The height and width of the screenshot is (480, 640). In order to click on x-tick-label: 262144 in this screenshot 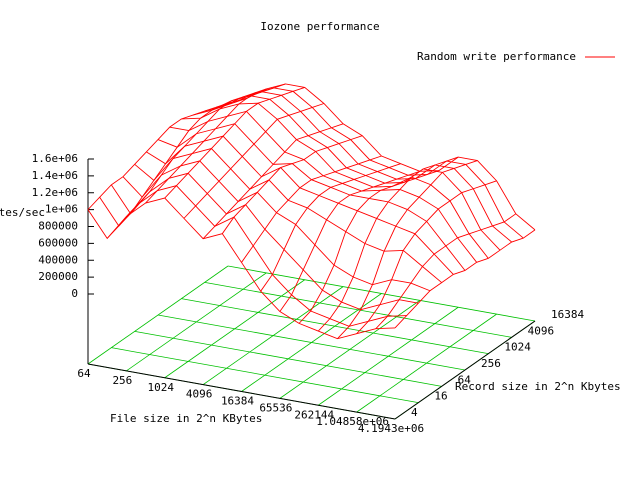, I will do `click(314, 414)`.